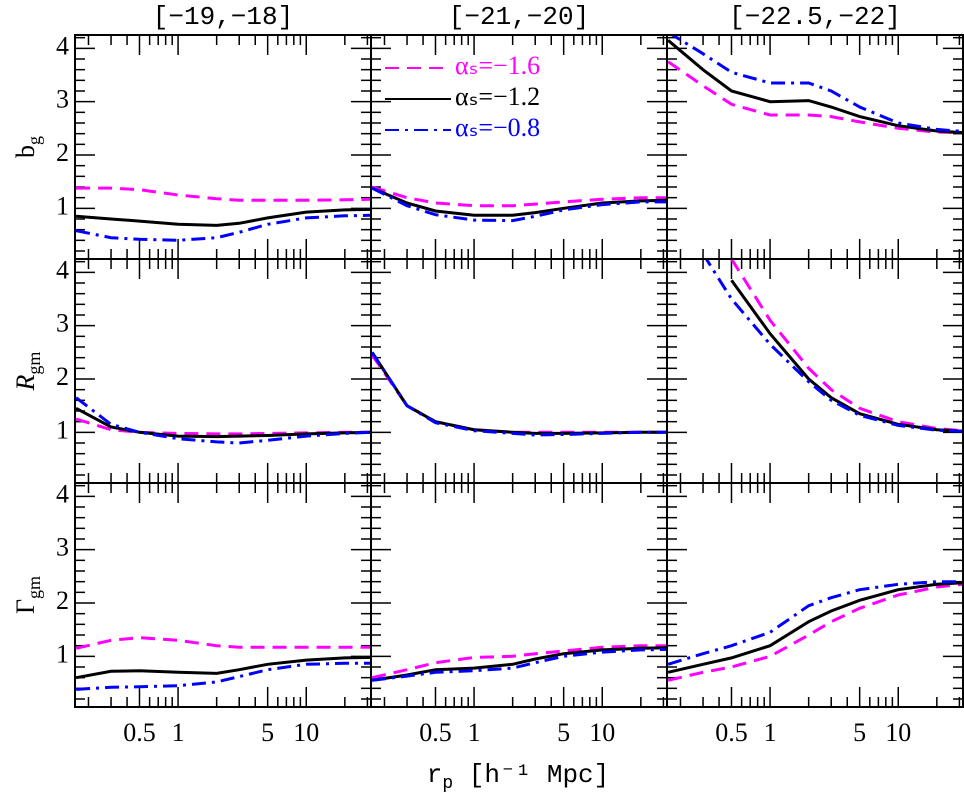 This screenshot has height=801, width=964. What do you see at coordinates (497, 65) in the screenshot?
I see `legend-label: αₛ=−1.6` at bounding box center [497, 65].